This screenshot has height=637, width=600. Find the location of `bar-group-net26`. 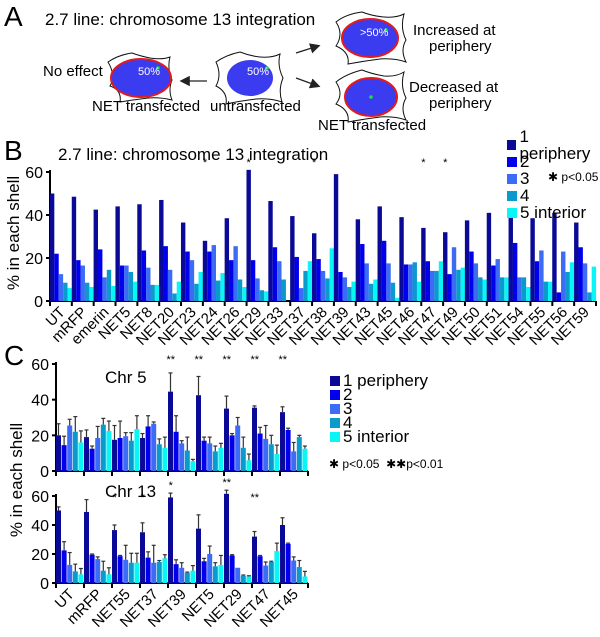

bar-group-net26 is located at coordinates (235, 259).